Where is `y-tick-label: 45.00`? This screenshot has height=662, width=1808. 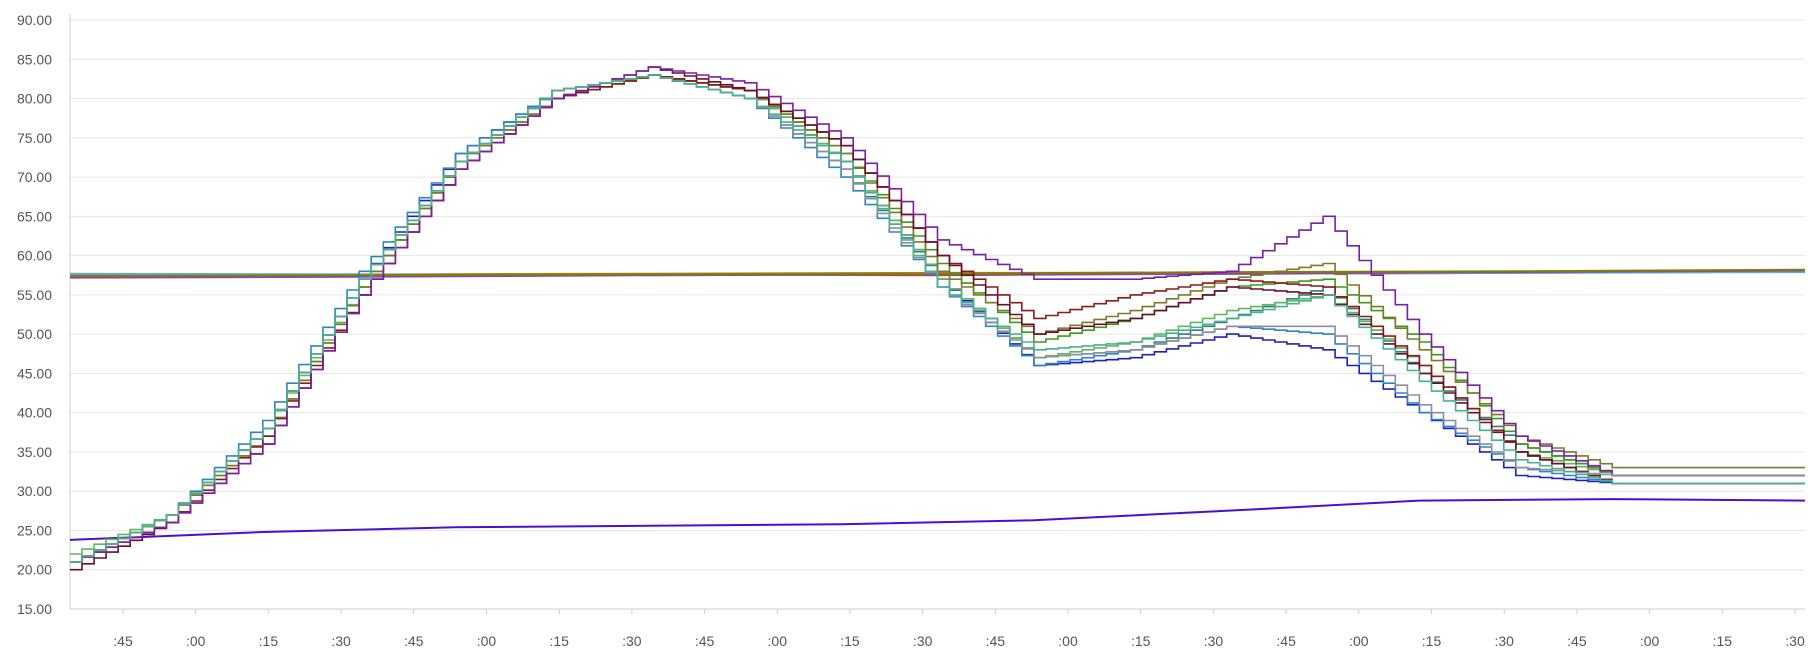 y-tick-label: 45.00 is located at coordinates (34, 373).